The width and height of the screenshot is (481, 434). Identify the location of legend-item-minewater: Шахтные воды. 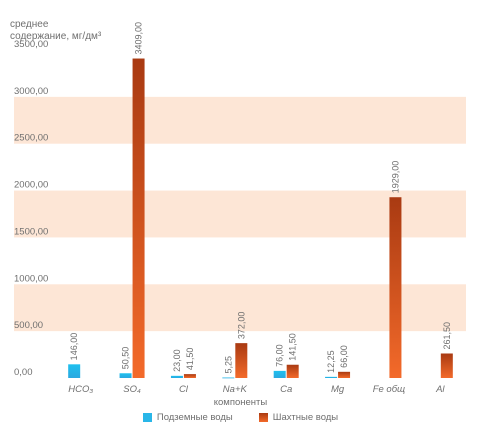
(298, 417).